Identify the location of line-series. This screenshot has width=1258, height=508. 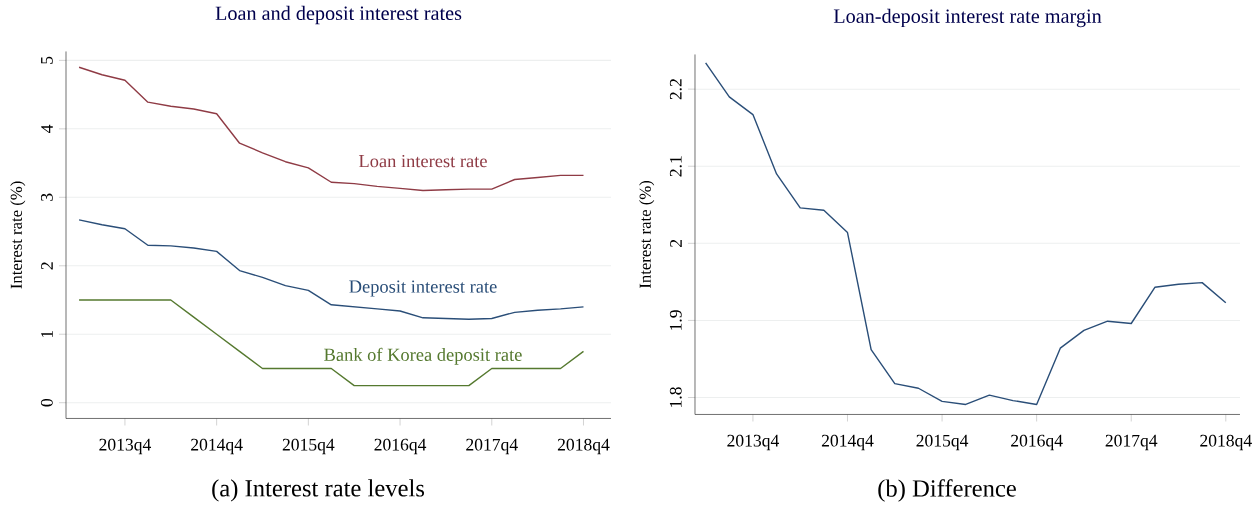
(331, 129).